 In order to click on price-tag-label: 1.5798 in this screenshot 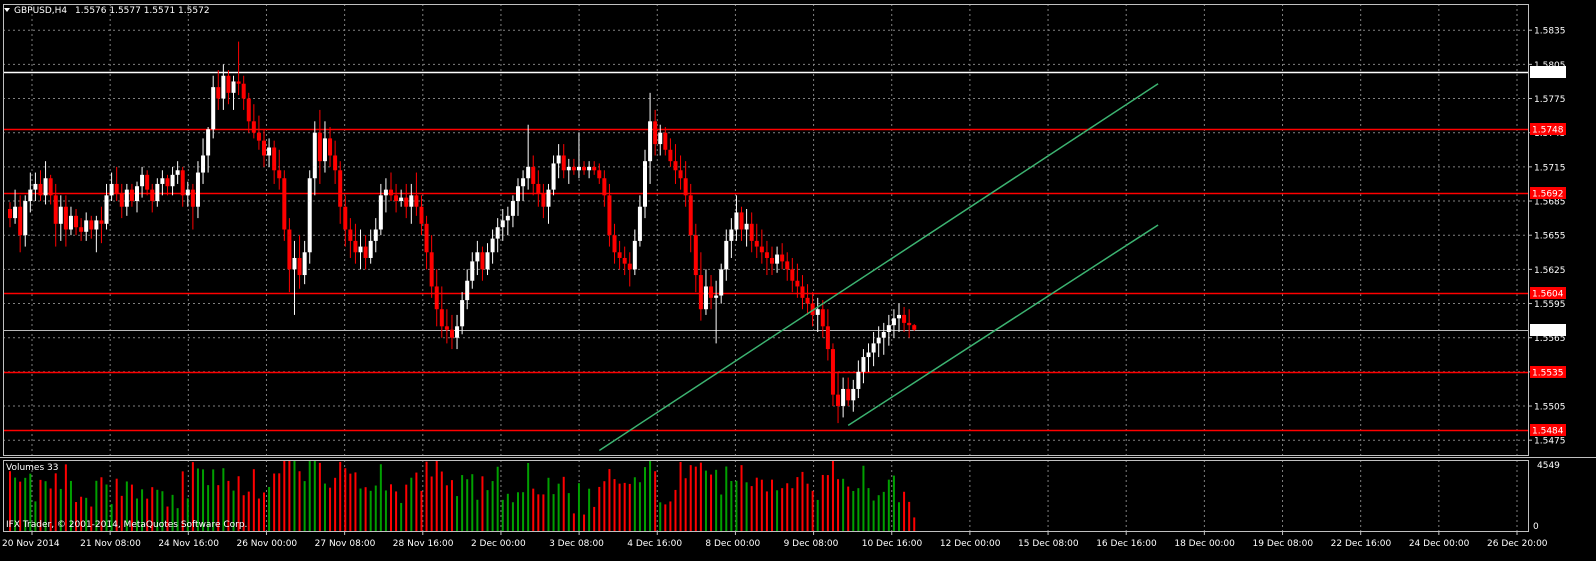, I will do `click(1548, 74)`.